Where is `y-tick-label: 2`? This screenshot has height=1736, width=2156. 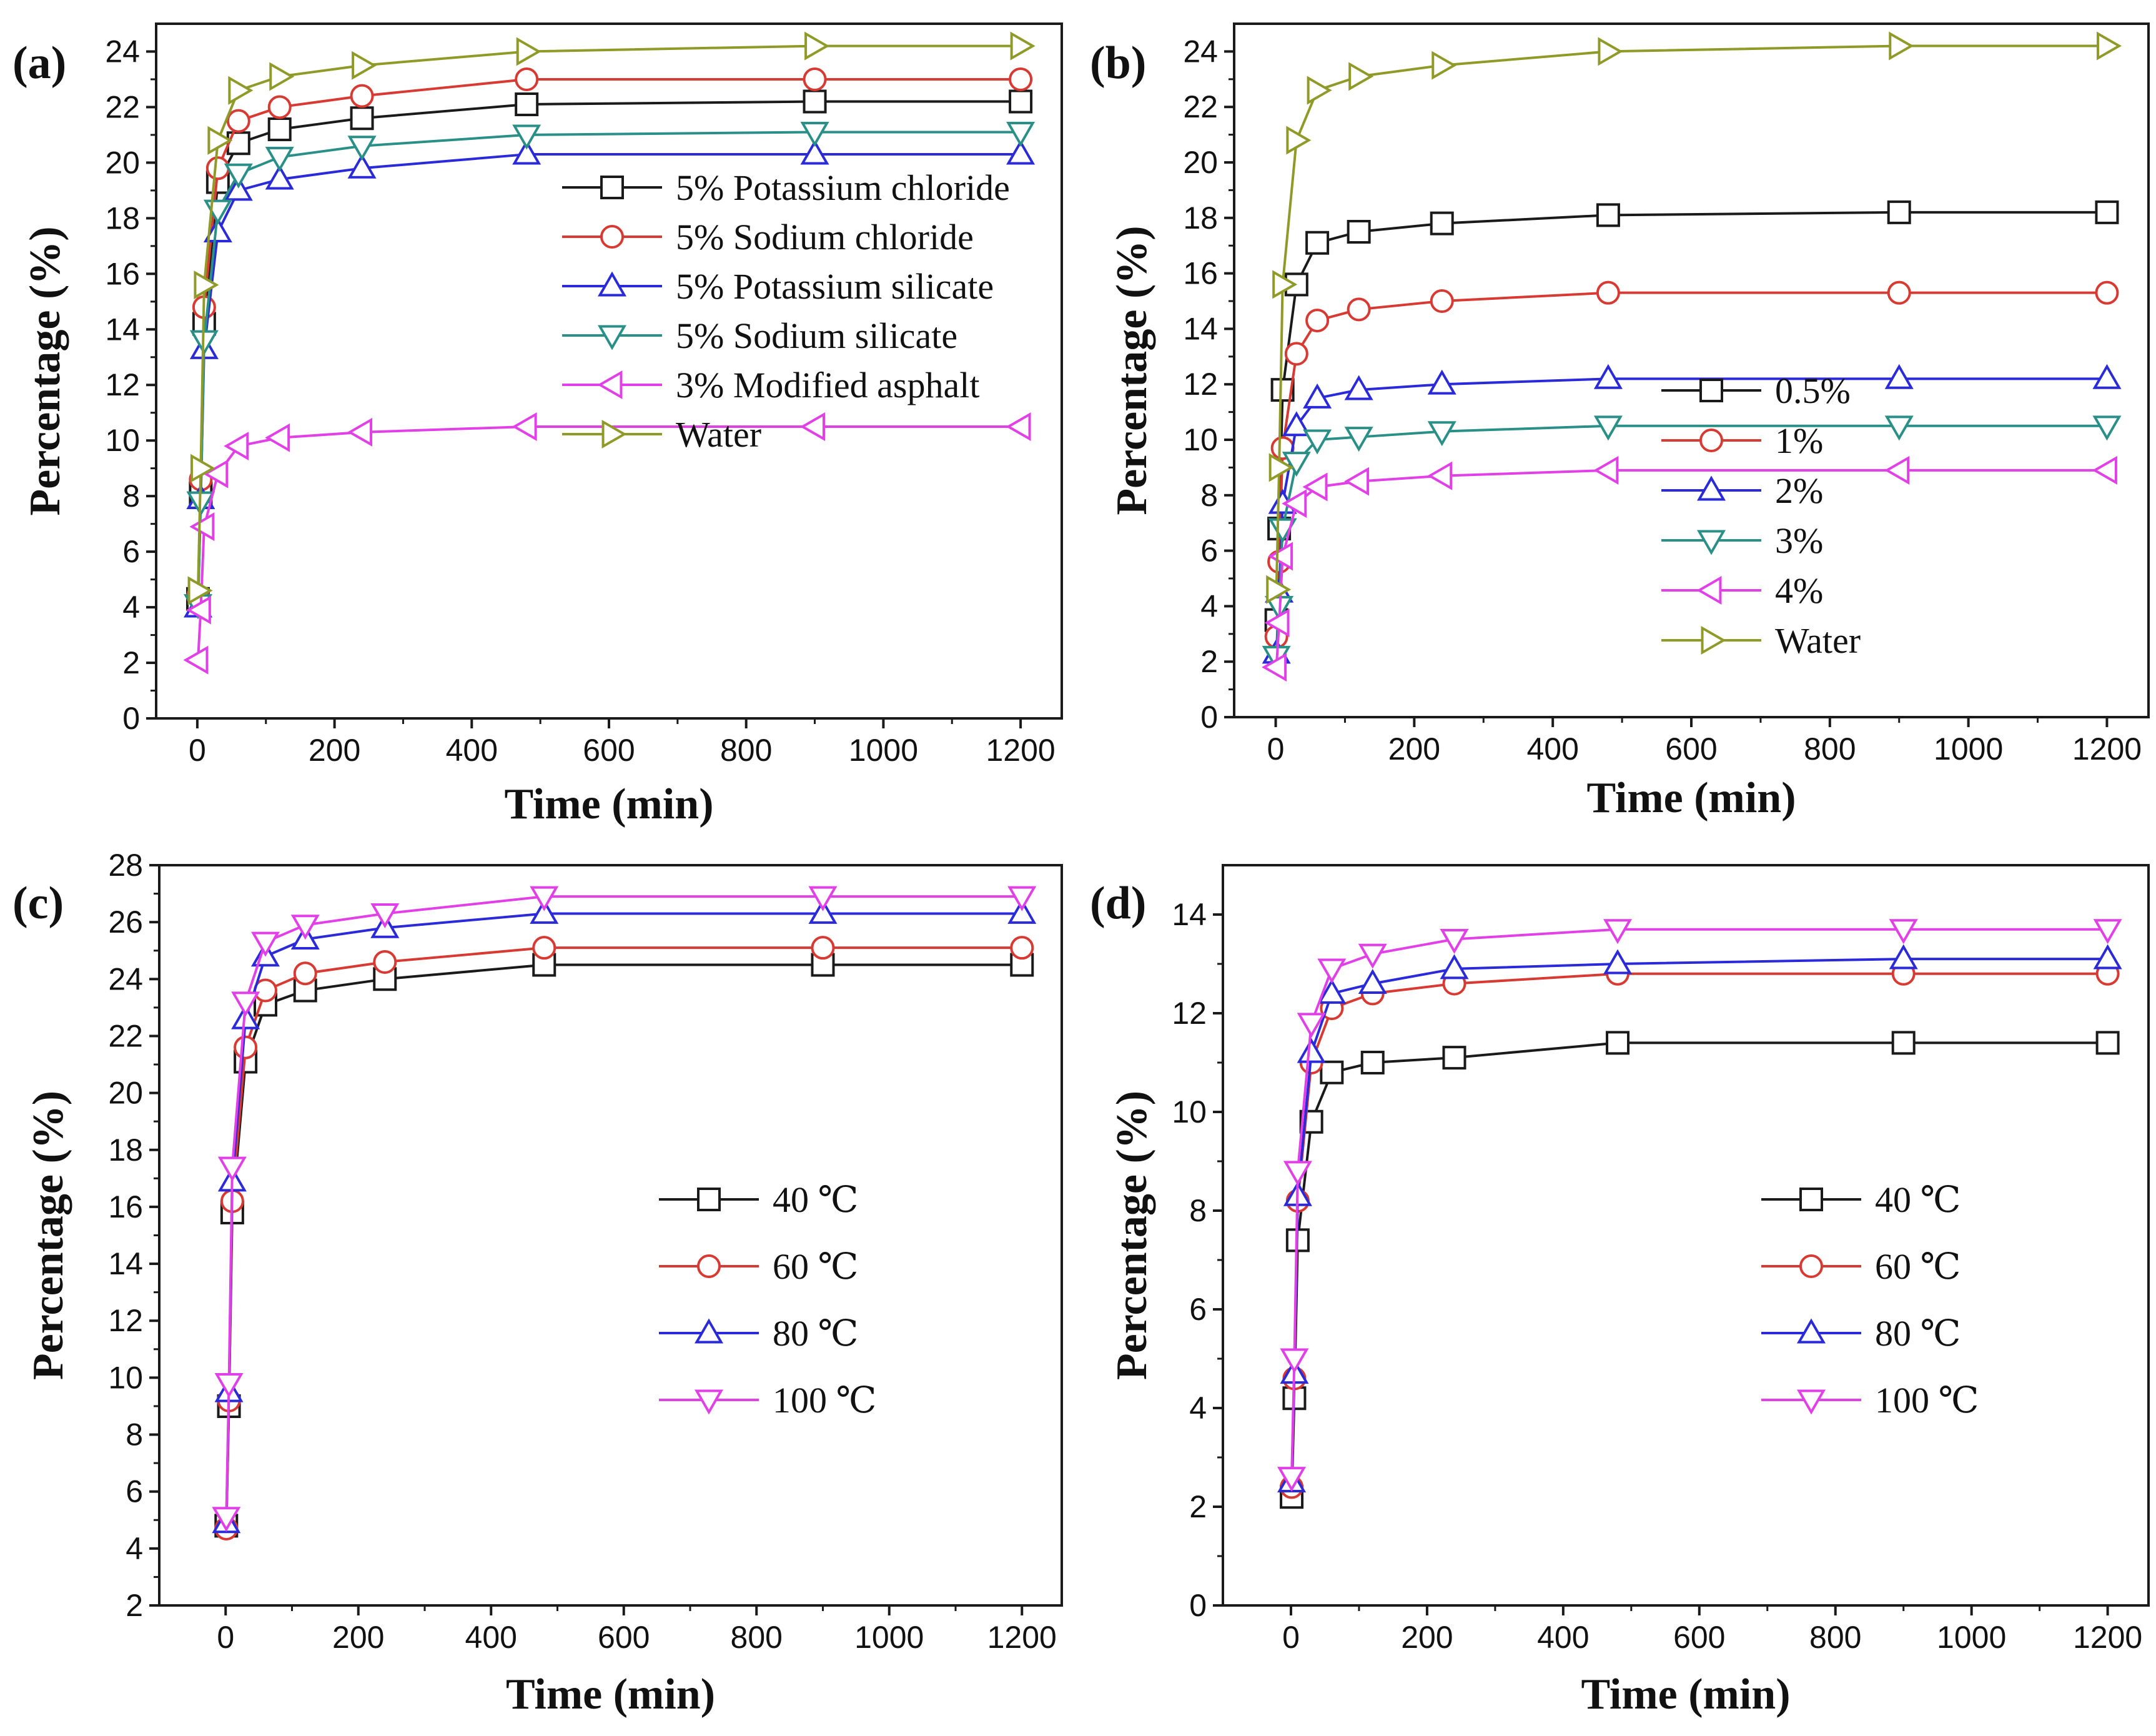
y-tick-label: 2 is located at coordinates (131, 662).